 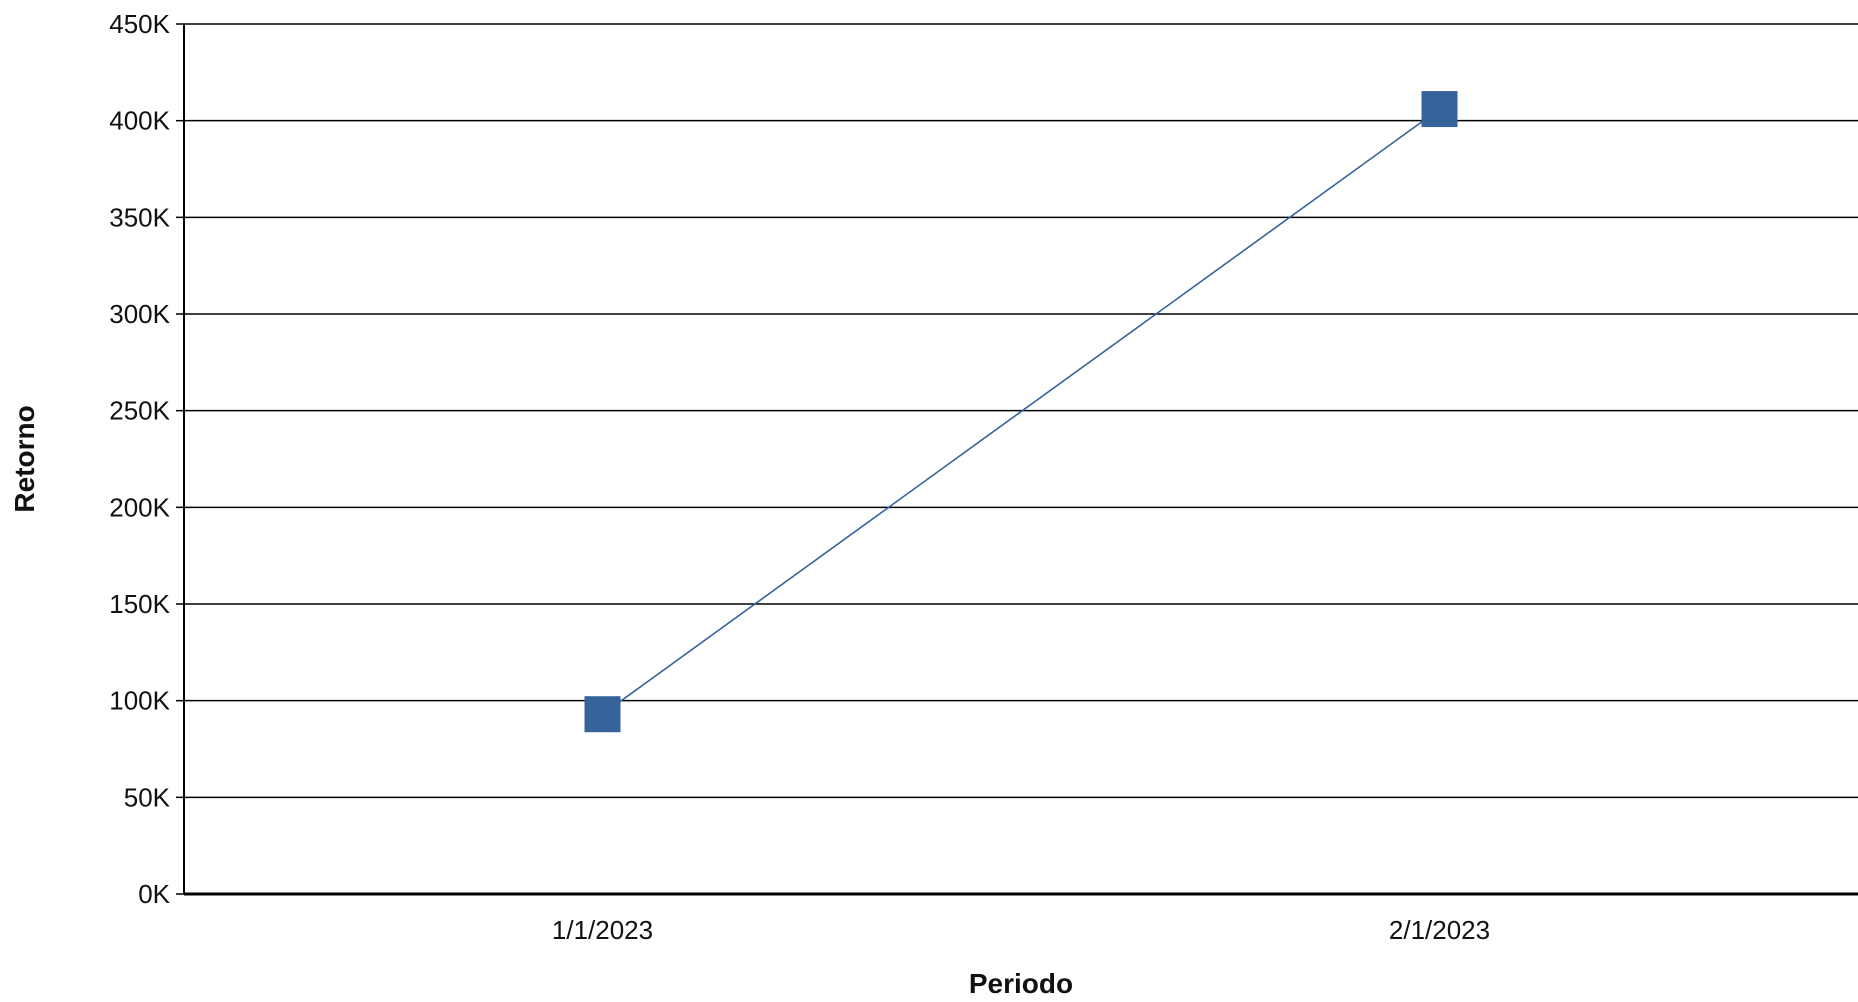 I want to click on y-tick-label: 250K, so click(x=139, y=411).